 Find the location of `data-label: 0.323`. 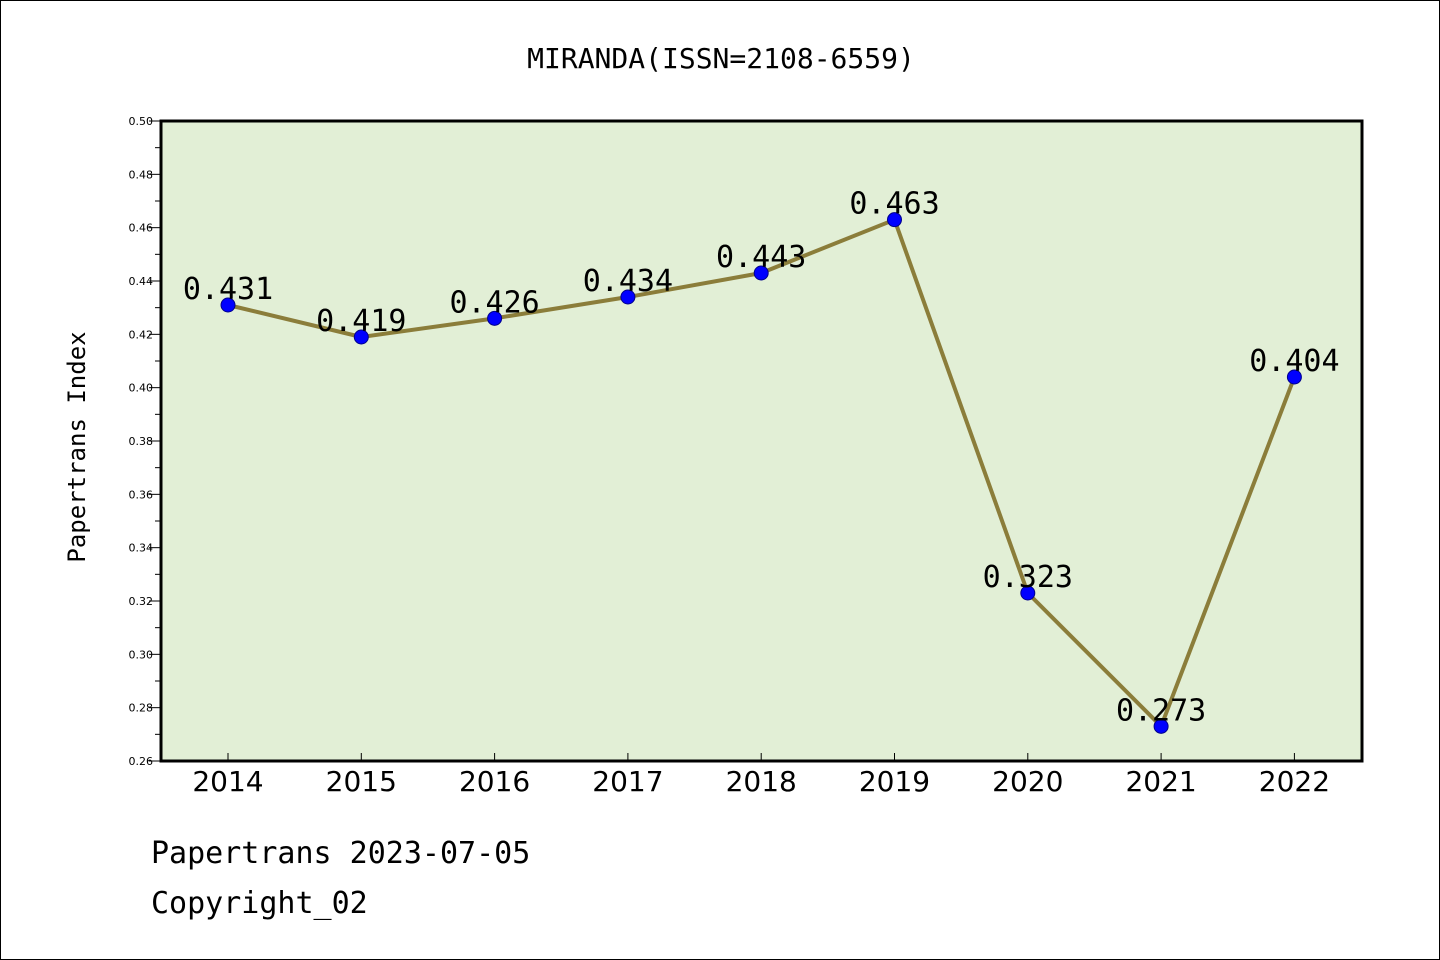

data-label: 0.323 is located at coordinates (1028, 577).